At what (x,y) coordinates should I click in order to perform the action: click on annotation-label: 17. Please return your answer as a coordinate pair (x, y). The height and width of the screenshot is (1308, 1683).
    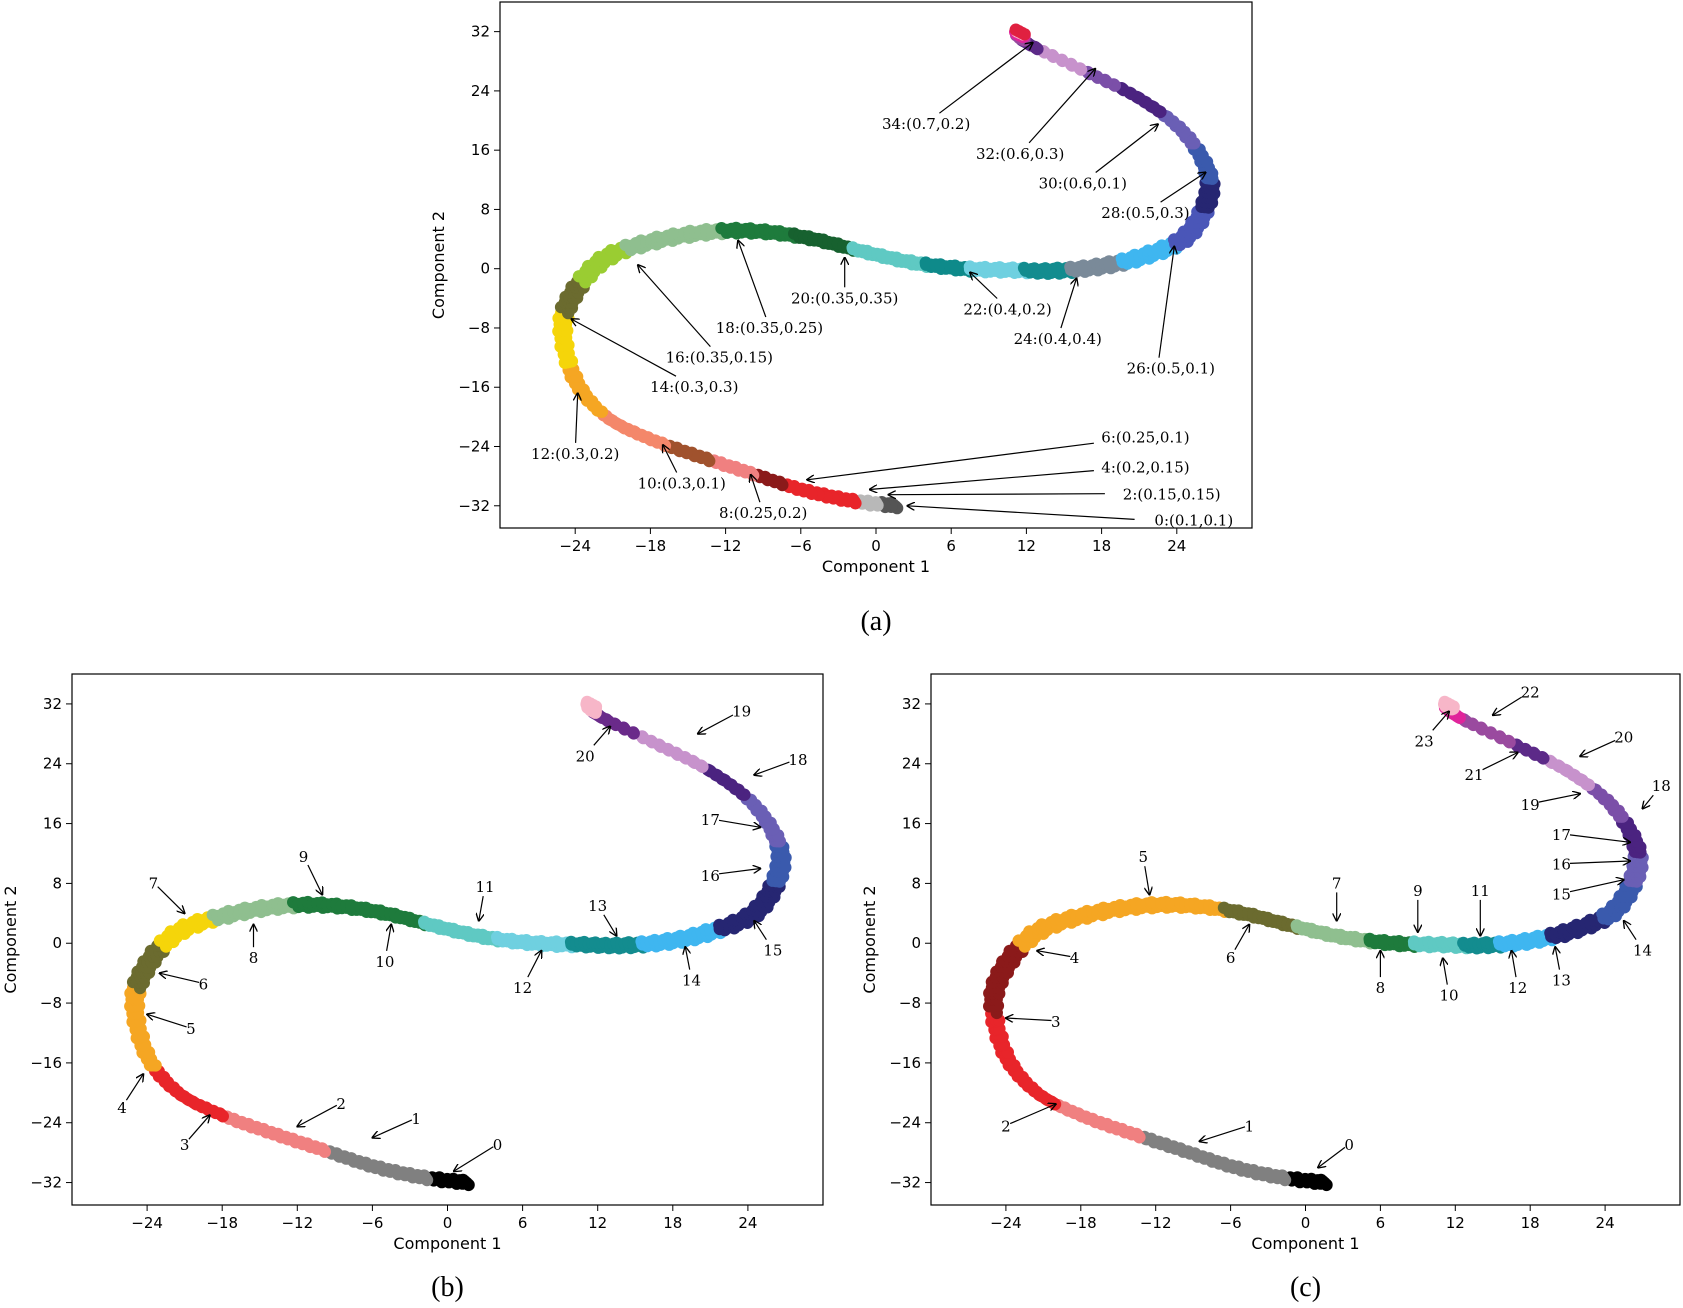
    Looking at the image, I should click on (710, 820).